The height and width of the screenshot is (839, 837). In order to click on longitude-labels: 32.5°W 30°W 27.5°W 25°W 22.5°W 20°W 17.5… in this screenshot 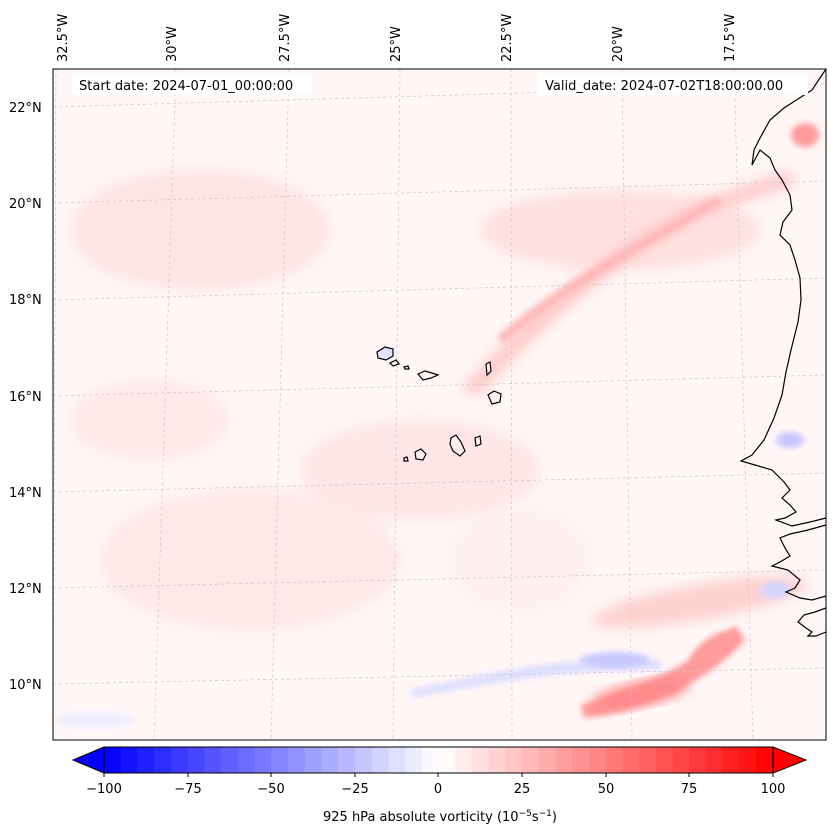, I will do `click(397, 38)`.